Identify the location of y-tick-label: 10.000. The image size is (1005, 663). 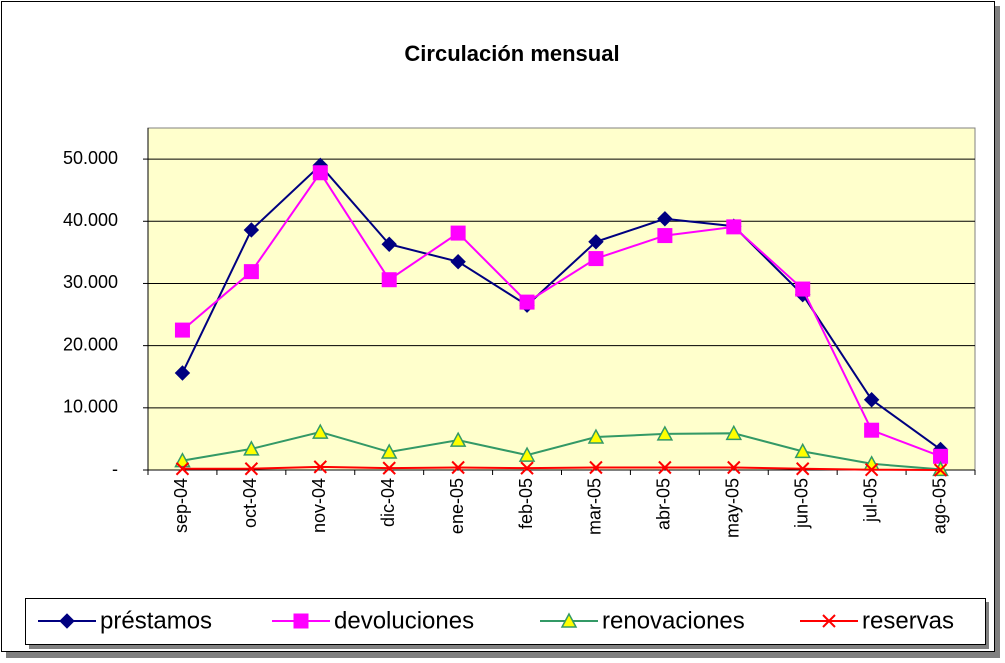
(90, 407).